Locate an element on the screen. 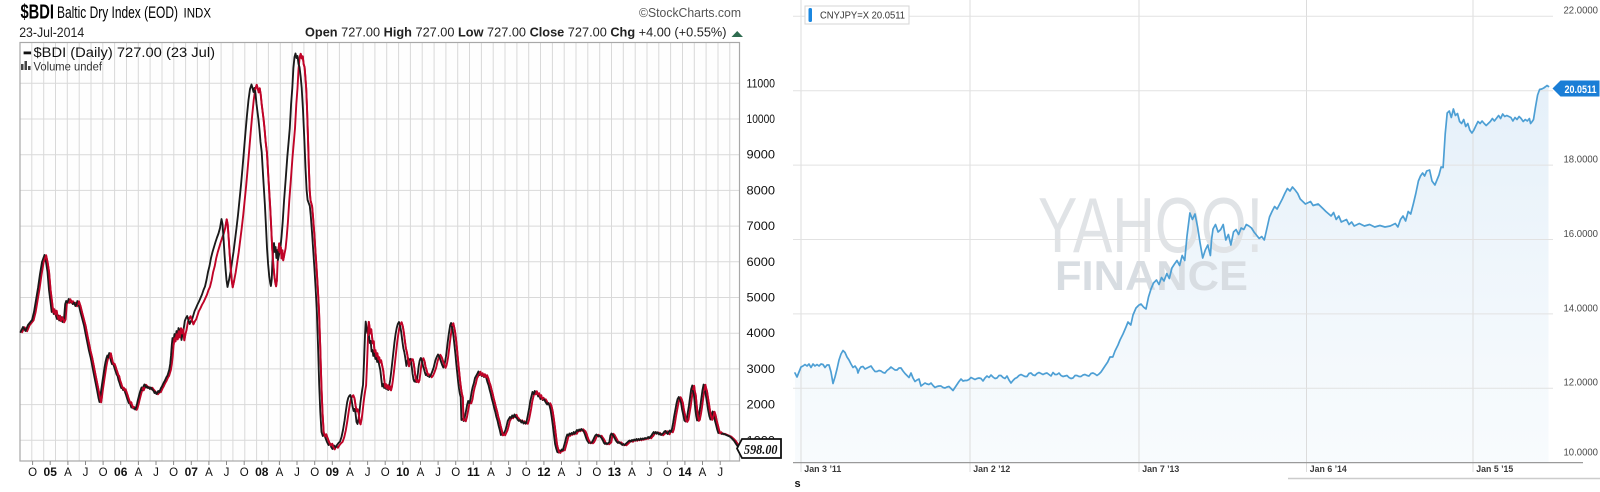  svg-text: Jan 2 ’12 is located at coordinates (991, 469).